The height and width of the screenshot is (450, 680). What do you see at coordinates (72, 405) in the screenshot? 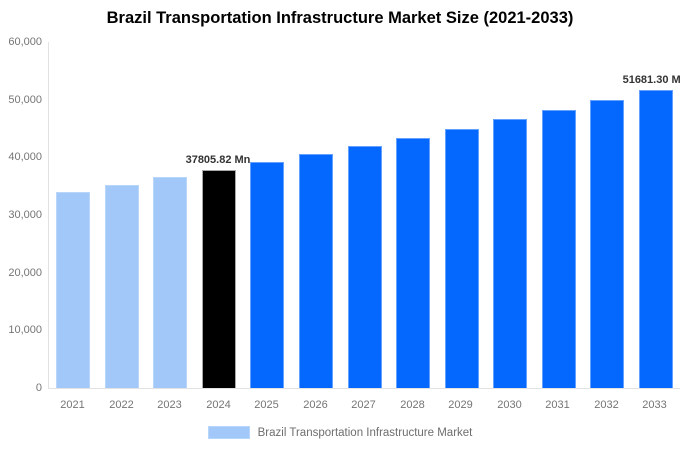
I see `x-axis-tick-label: 2021` at bounding box center [72, 405].